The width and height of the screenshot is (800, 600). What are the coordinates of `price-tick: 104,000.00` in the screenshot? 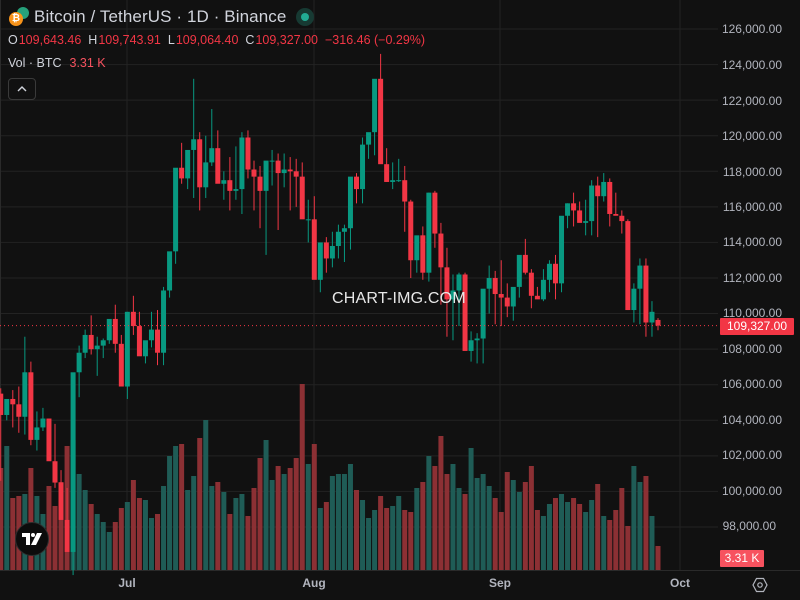 It's located at (751, 420).